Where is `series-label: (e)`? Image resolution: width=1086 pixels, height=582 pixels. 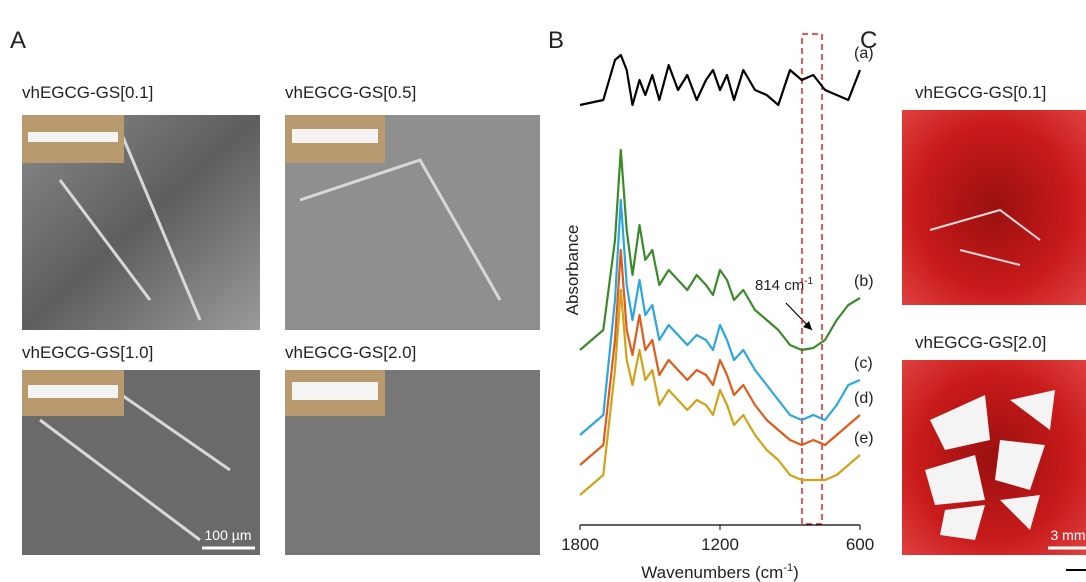 series-label: (e) is located at coordinates (864, 438).